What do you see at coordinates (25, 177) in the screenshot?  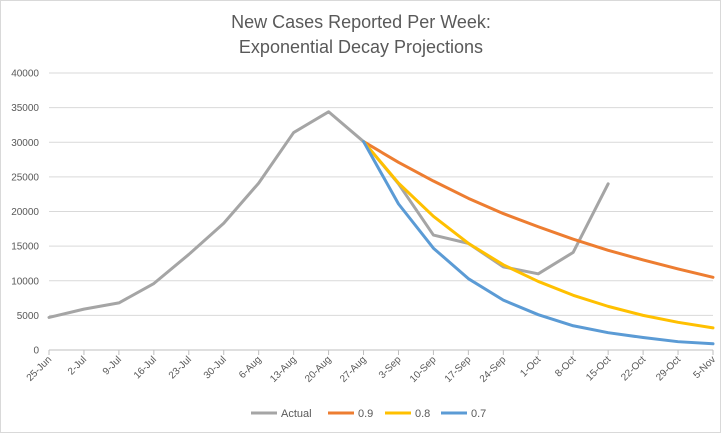 I see `y-tick-label: 25000` at bounding box center [25, 177].